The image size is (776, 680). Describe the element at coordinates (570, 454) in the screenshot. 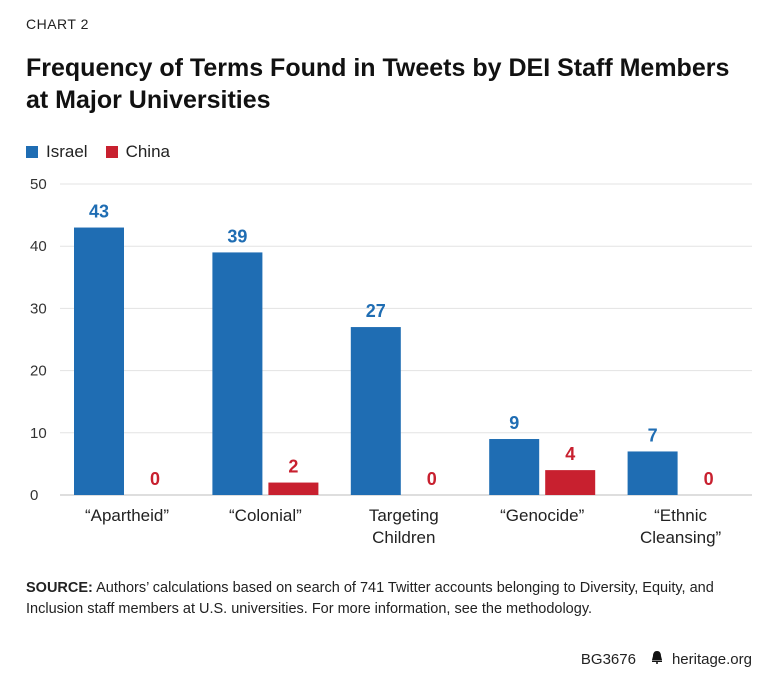

I see `data-label-china: 4` at that location.